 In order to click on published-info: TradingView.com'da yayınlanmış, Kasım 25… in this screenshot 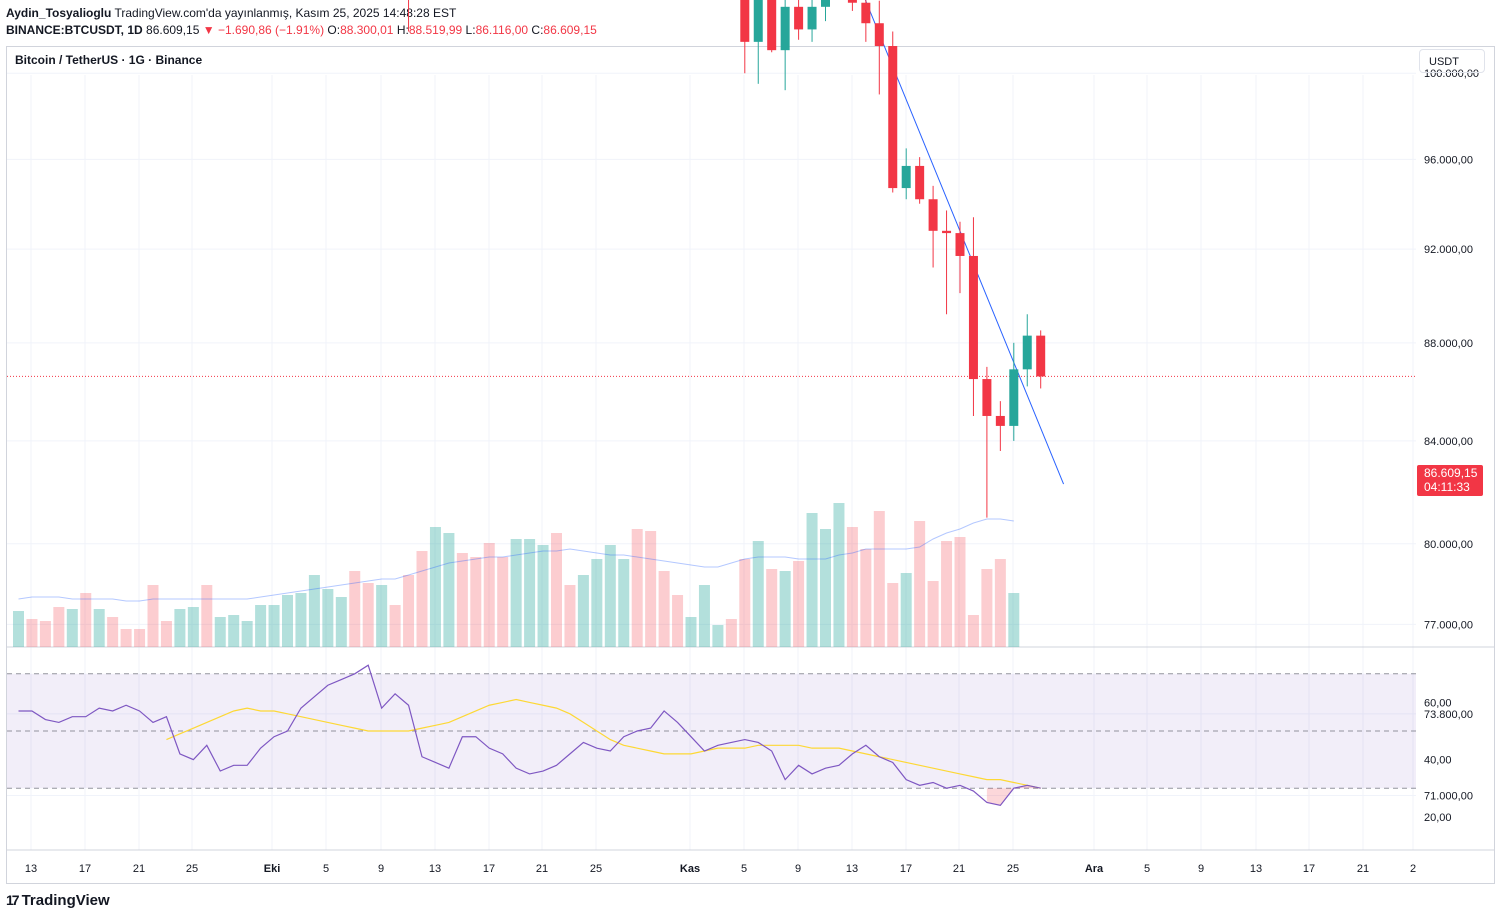, I will do `click(285, 13)`.